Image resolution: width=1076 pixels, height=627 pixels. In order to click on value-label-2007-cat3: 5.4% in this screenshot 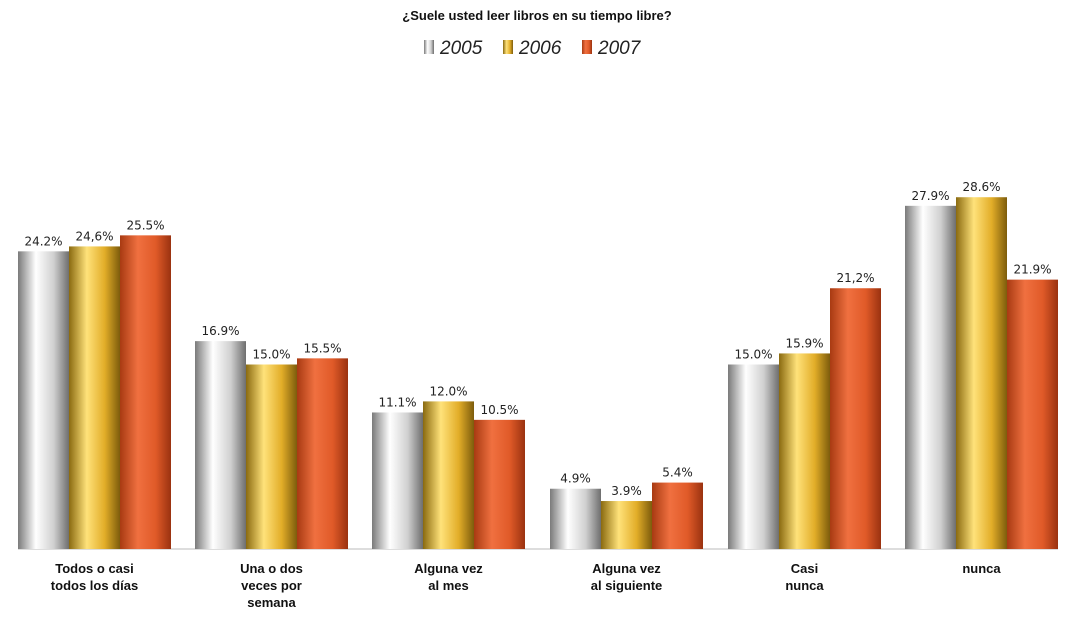, I will do `click(677, 473)`.